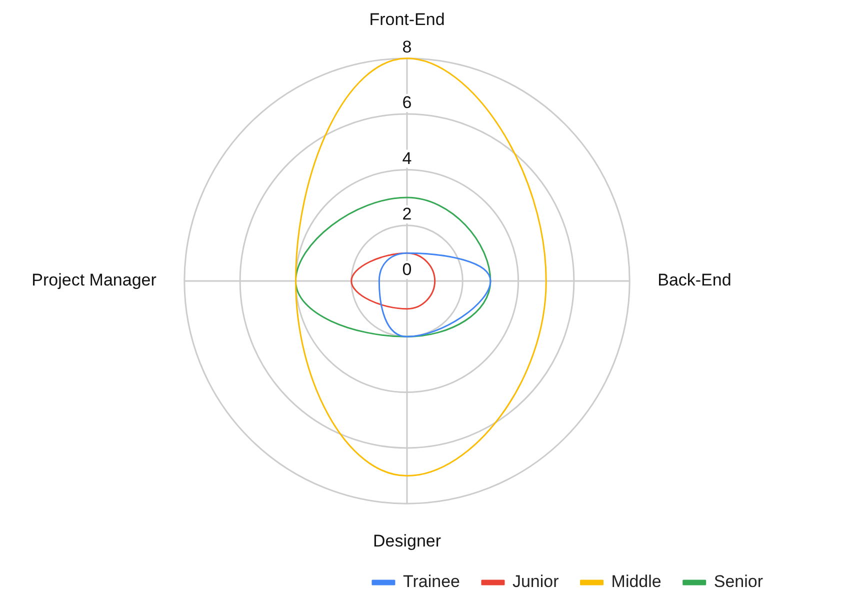 This screenshot has width=865, height=601. What do you see at coordinates (94, 280) in the screenshot?
I see `spoke-label: Project Manager` at bounding box center [94, 280].